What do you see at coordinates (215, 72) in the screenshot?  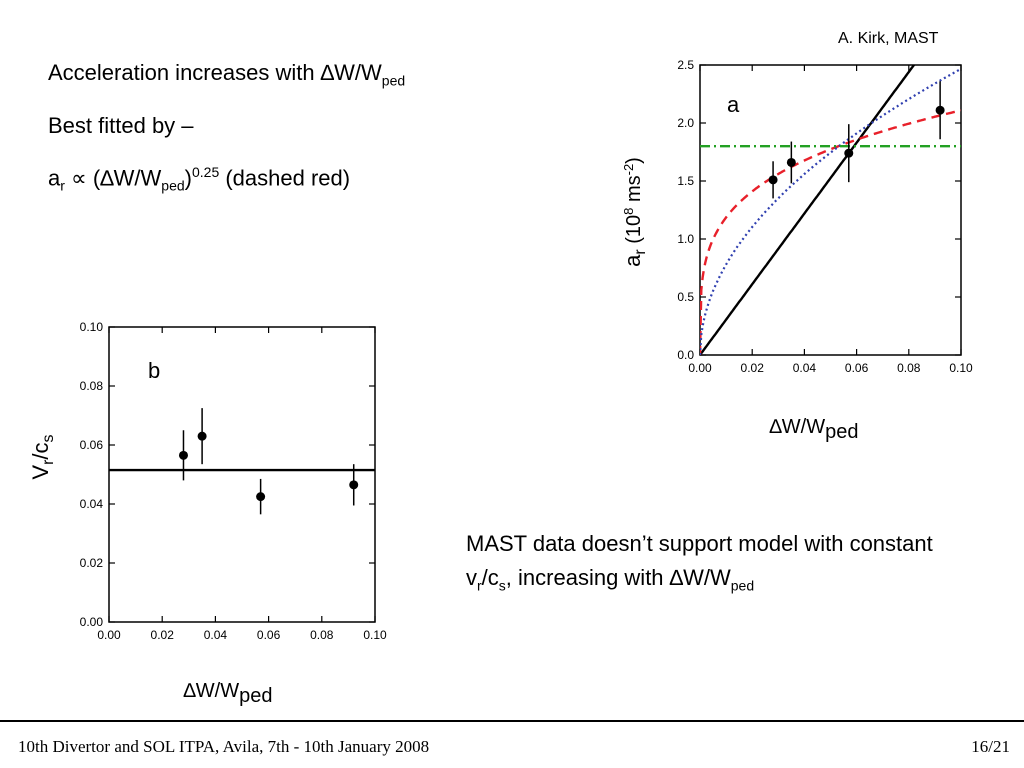 I see `statement-acceleration-text: Acceleration increases with ∆W/W` at bounding box center [215, 72].